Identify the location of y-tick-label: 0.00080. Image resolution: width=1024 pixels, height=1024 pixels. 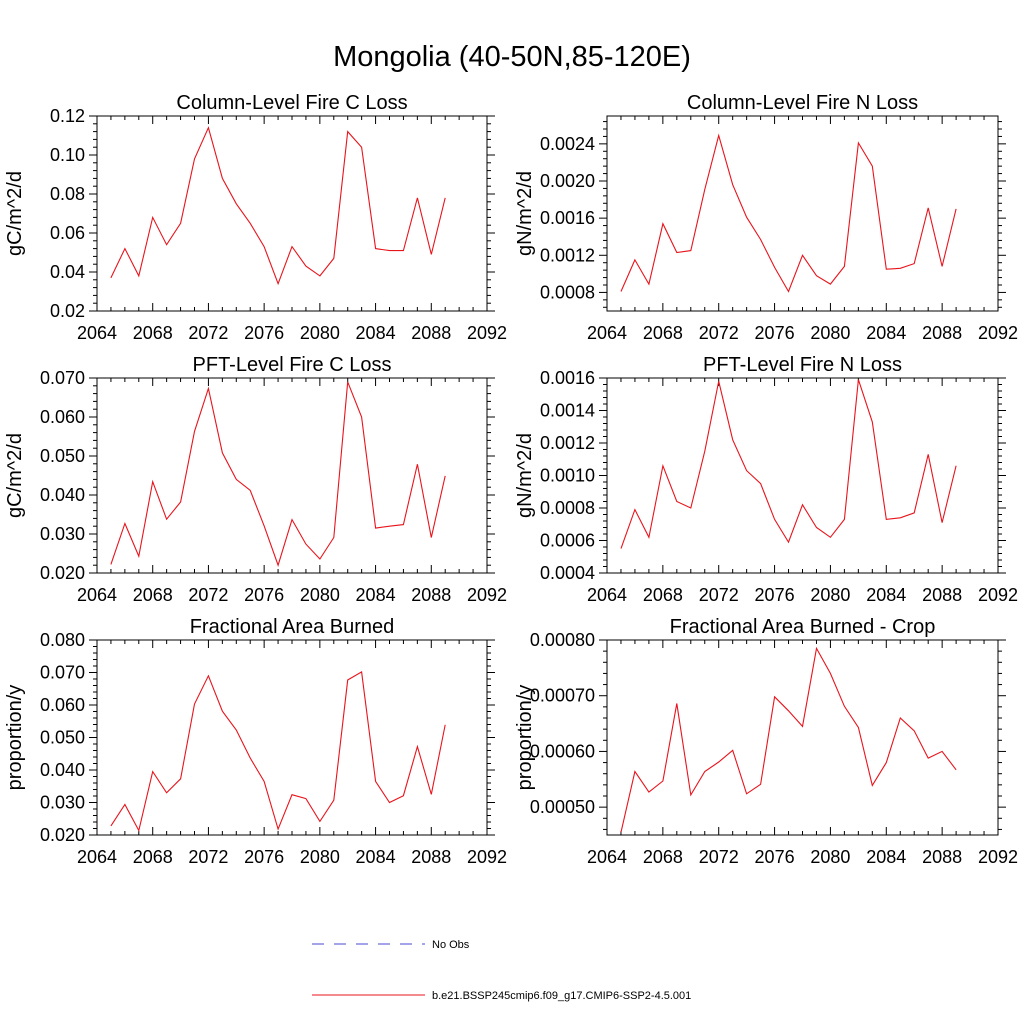
(562, 640).